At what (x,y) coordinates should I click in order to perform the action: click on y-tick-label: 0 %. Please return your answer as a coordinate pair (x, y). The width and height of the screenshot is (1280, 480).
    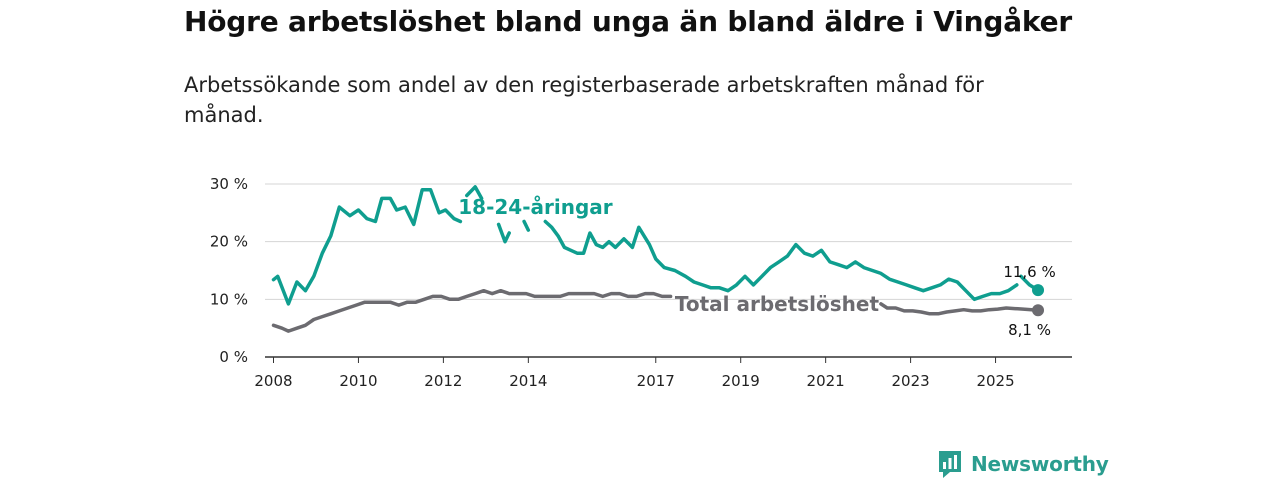
    Looking at the image, I should click on (233, 357).